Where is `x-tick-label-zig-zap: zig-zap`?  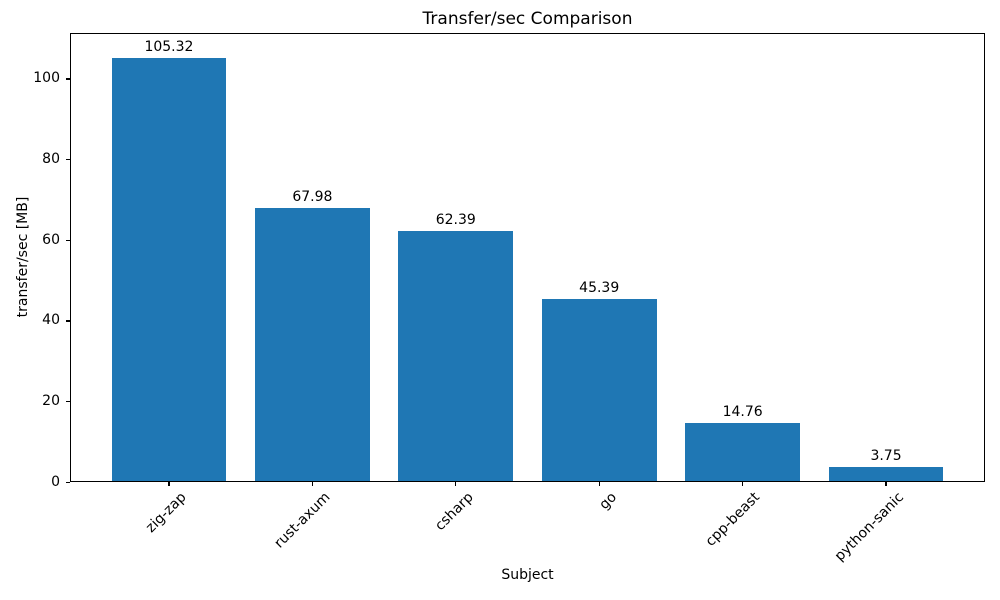 x-tick-label-zig-zap: zig-zap is located at coordinates (166, 512).